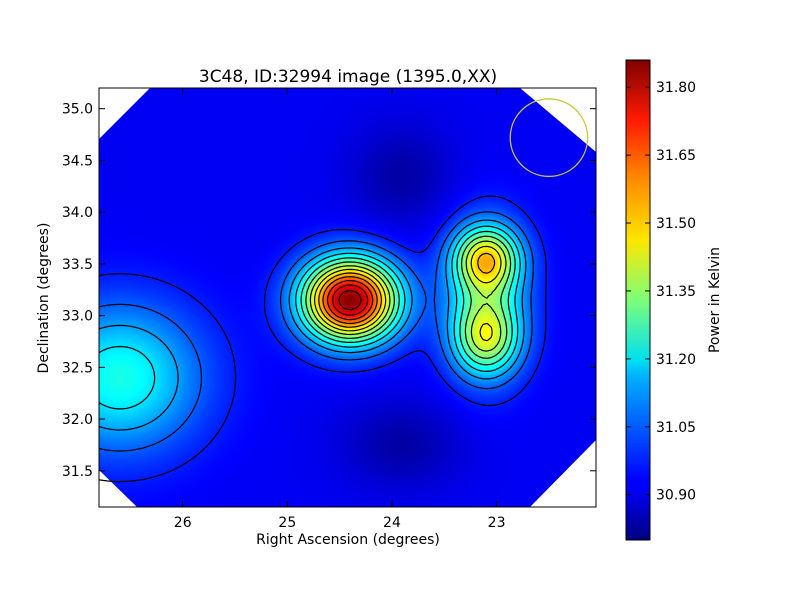 This screenshot has height=600, width=800. Describe the element at coordinates (118, 488) in the screenshot. I see `blank-corner-bottom-left` at that location.